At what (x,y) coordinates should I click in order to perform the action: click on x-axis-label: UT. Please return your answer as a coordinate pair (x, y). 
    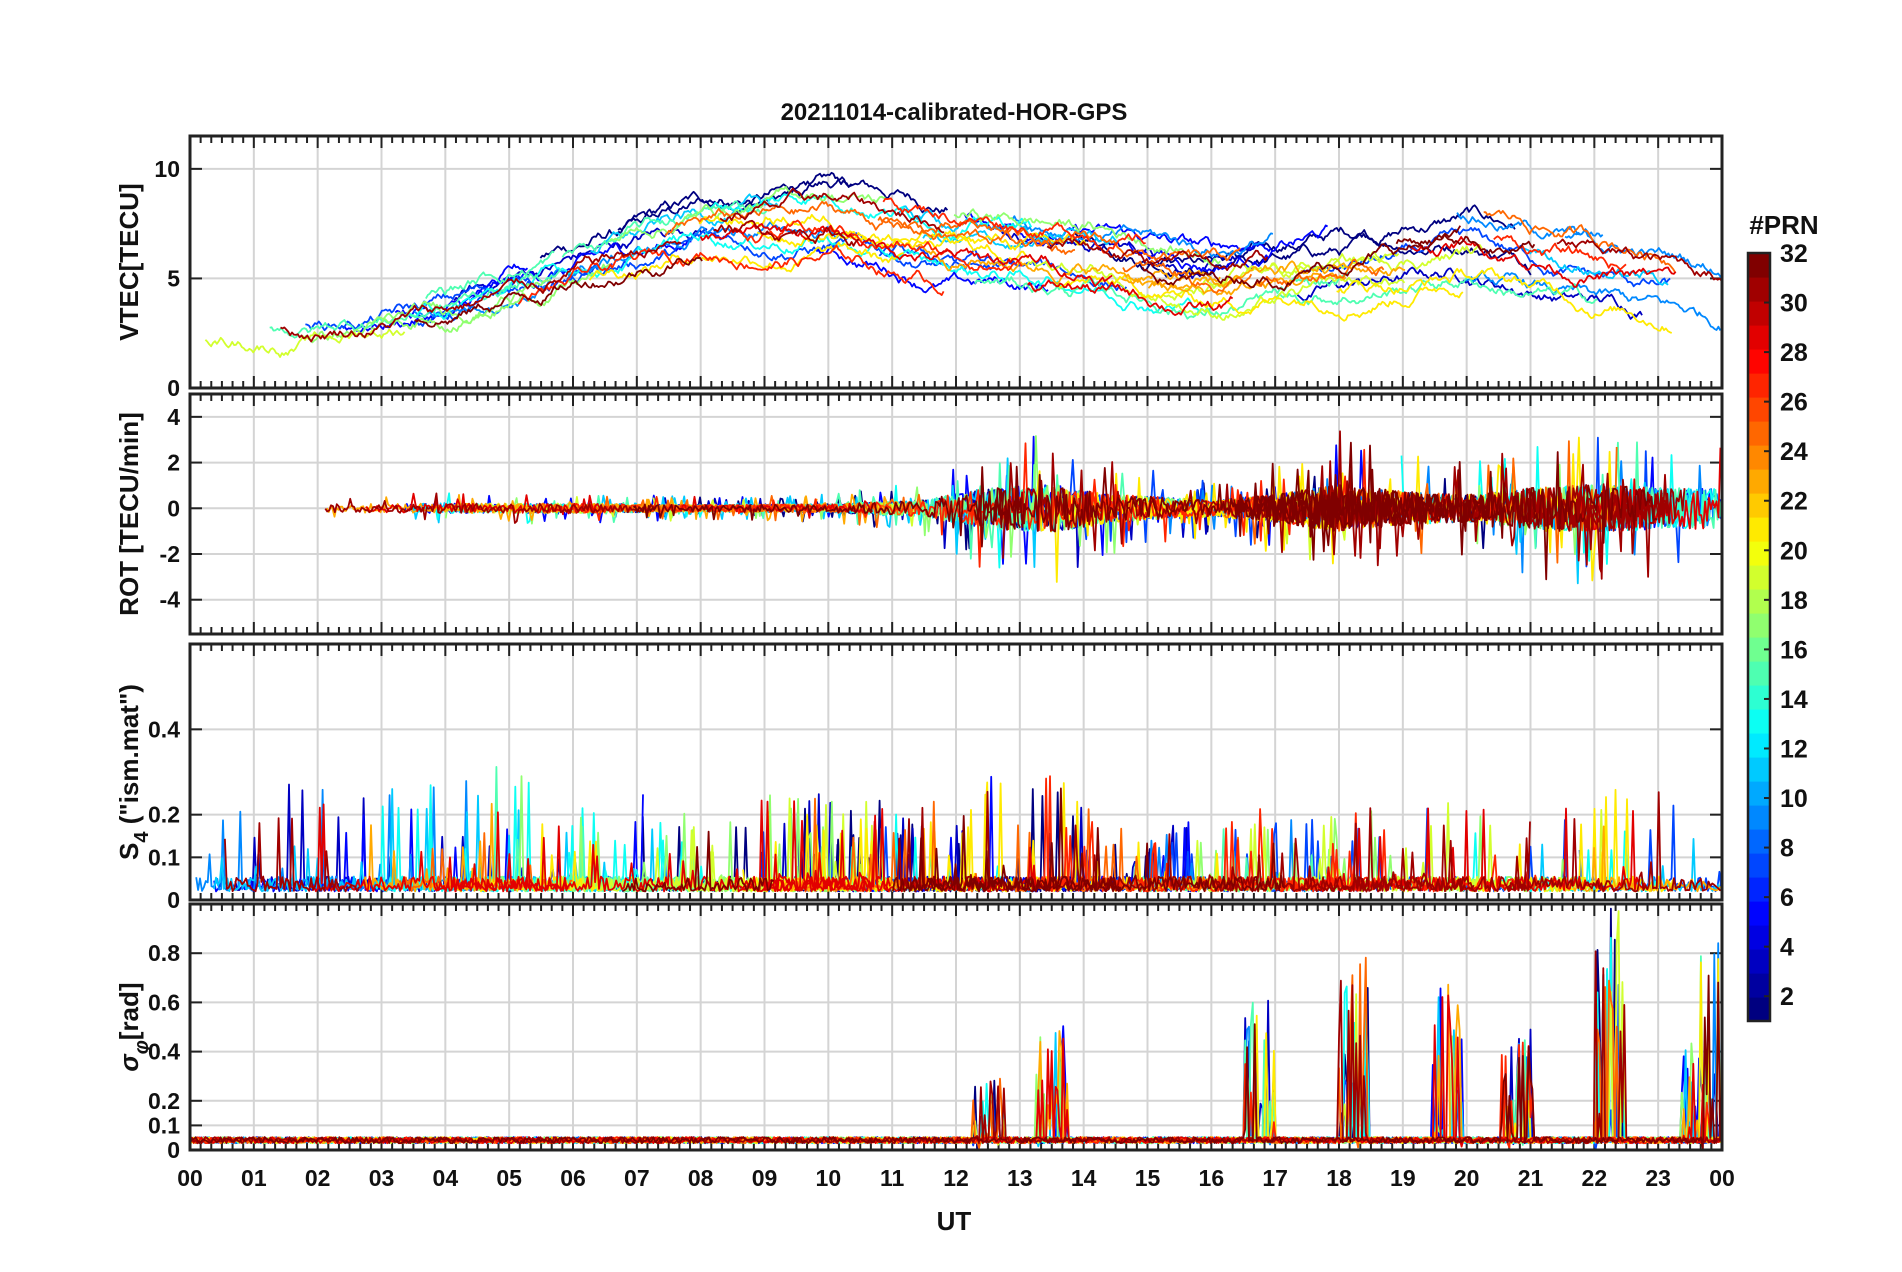
    Looking at the image, I should click on (954, 1221).